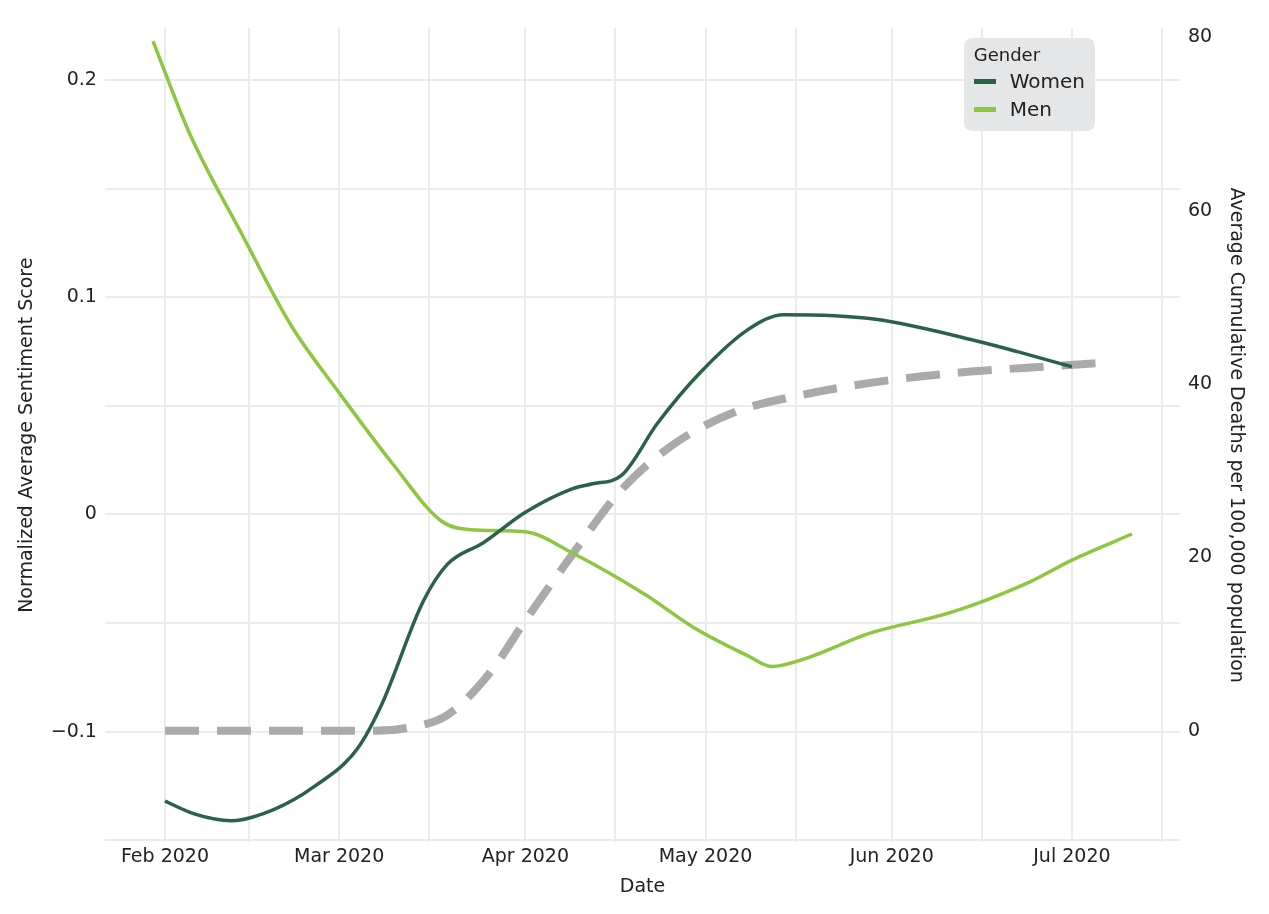 This screenshot has width=1269, height=914. Describe the element at coordinates (81, 295) in the screenshot. I see `y-tick-label: 0.1` at that location.